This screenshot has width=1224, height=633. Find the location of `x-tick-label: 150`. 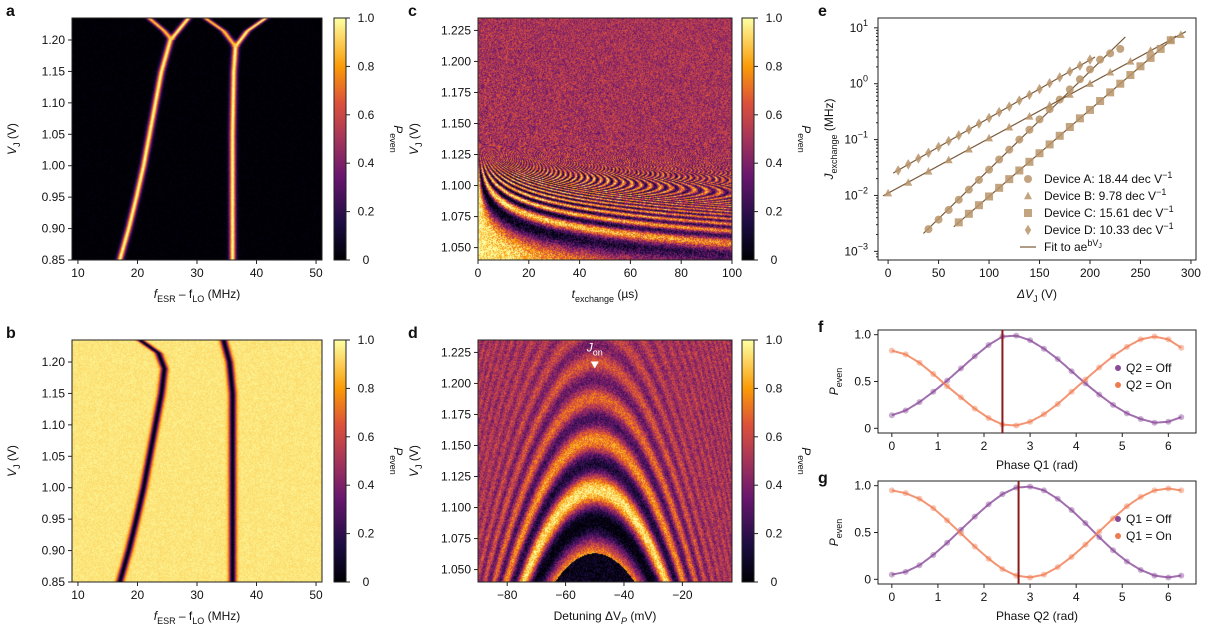

x-tick-label: 150 is located at coordinates (1040, 273).